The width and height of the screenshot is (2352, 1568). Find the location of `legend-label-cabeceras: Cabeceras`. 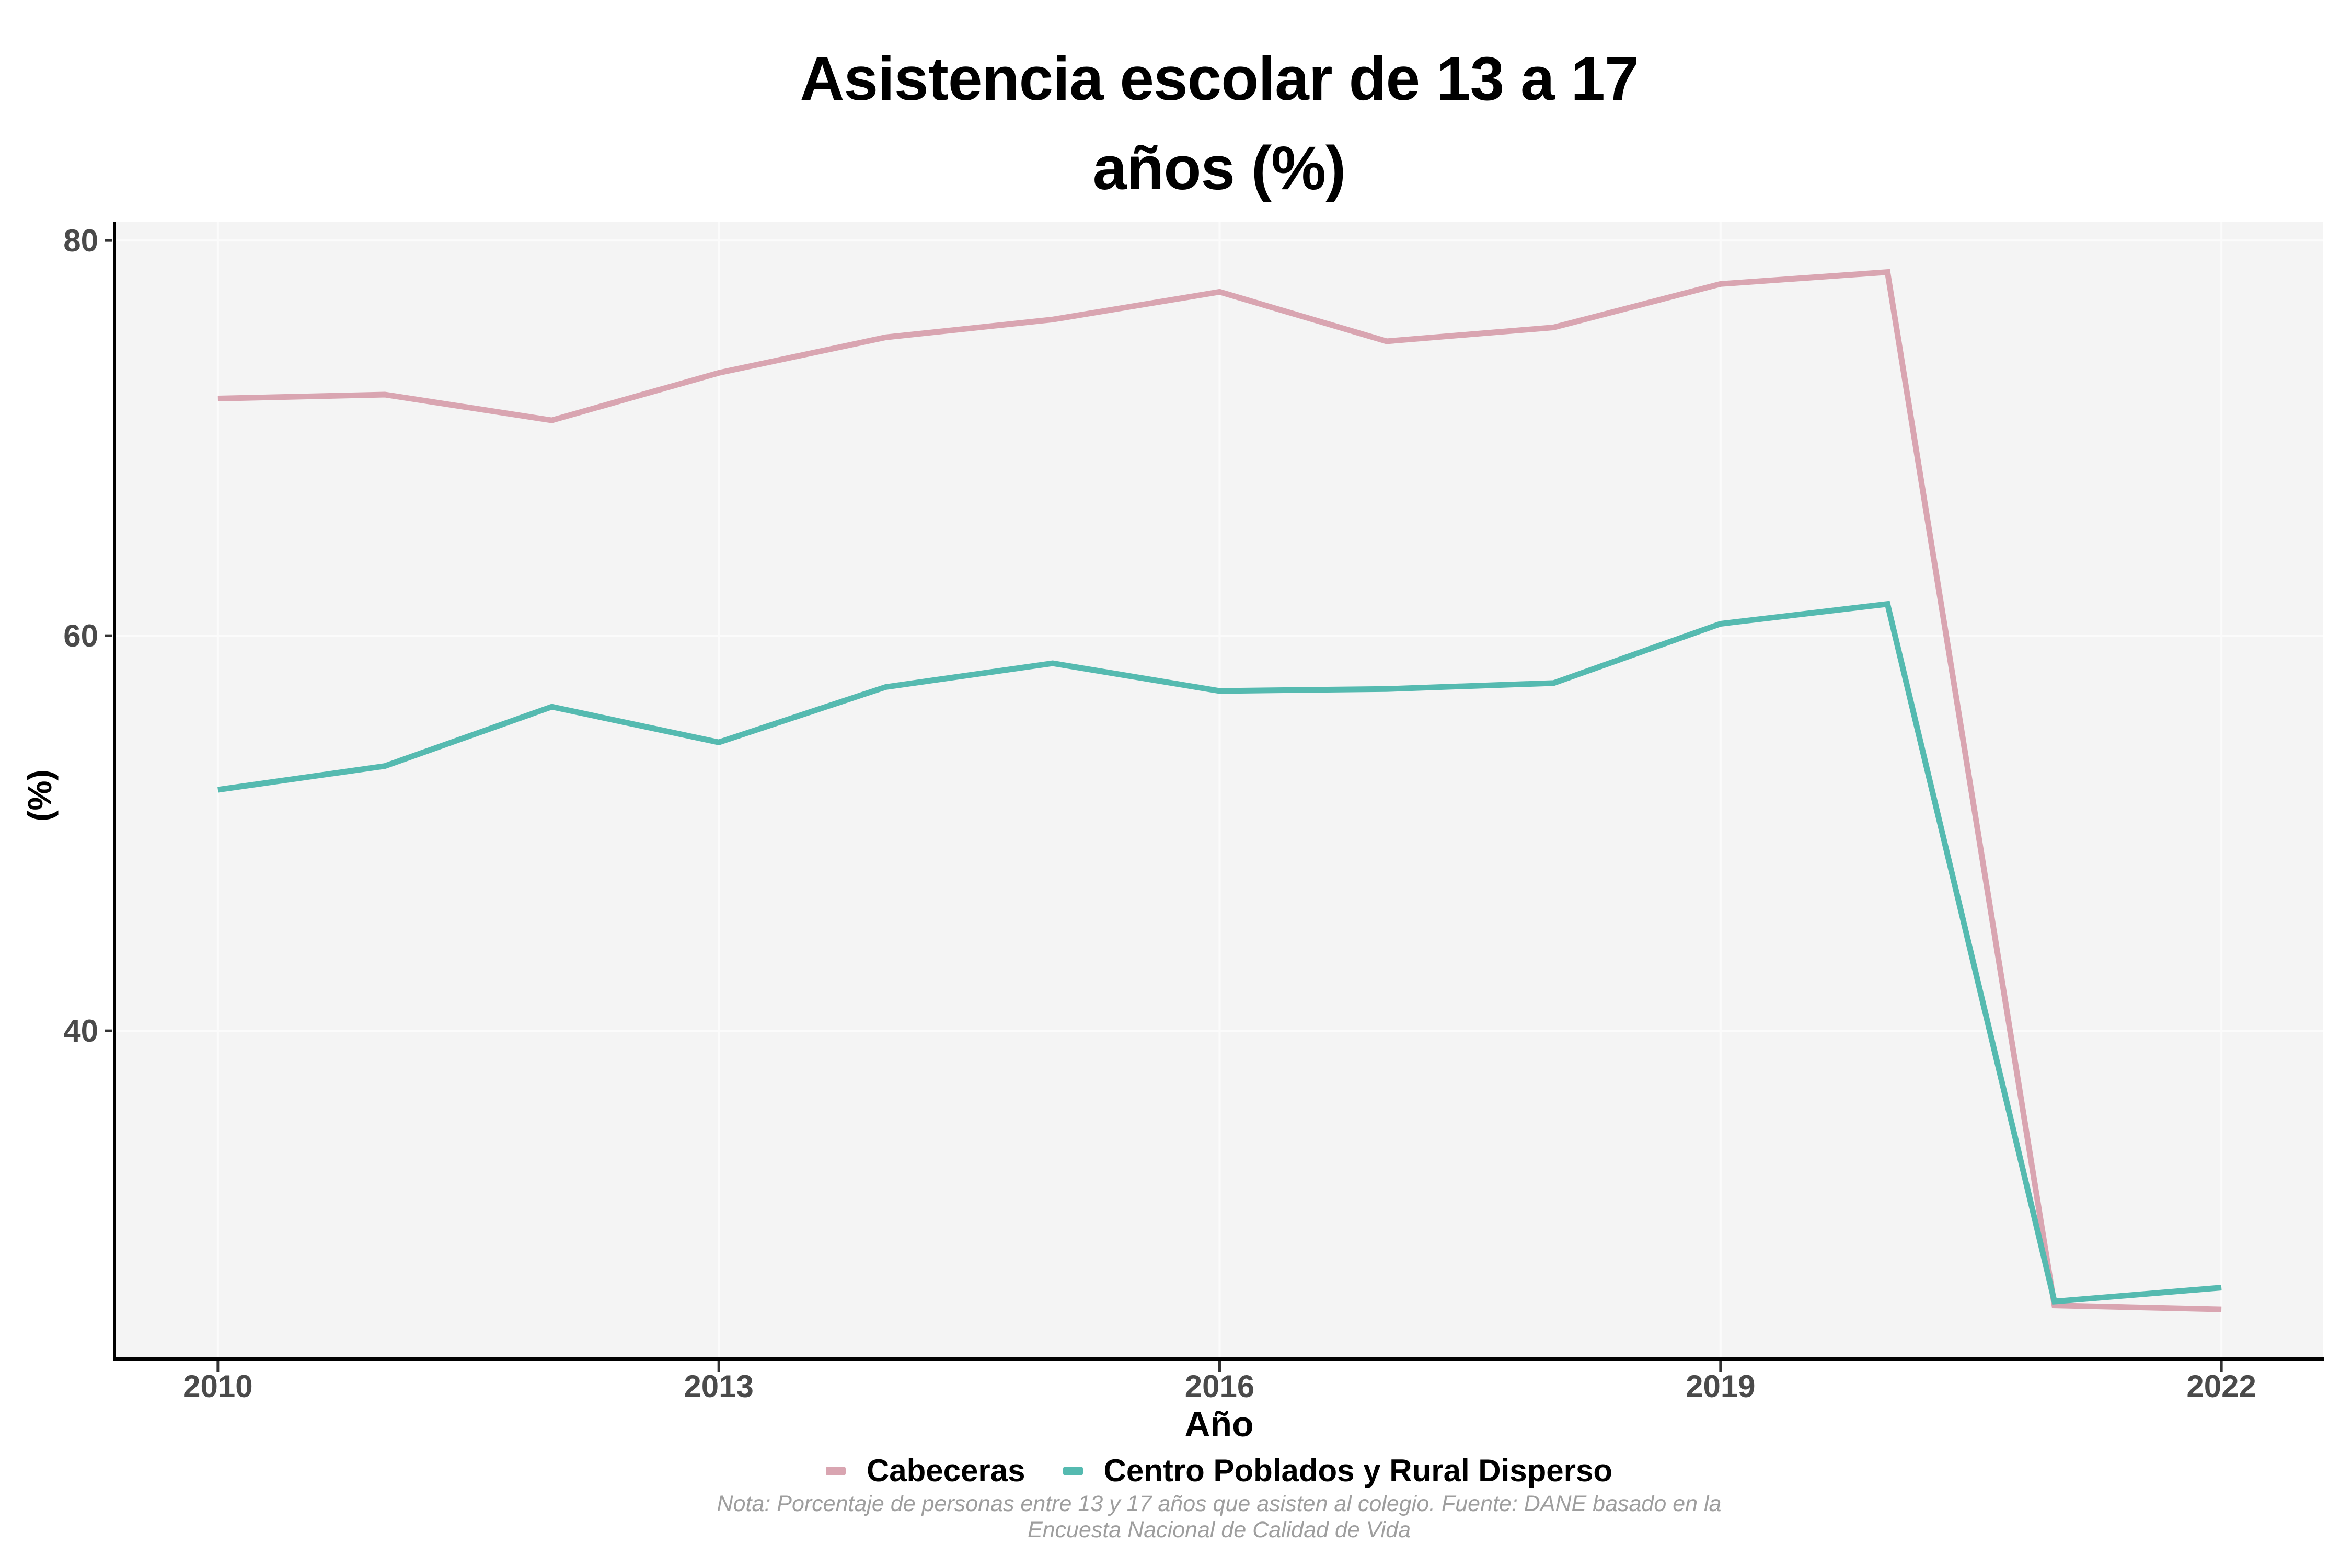

legend-label-cabeceras: Cabeceras is located at coordinates (945, 1470).